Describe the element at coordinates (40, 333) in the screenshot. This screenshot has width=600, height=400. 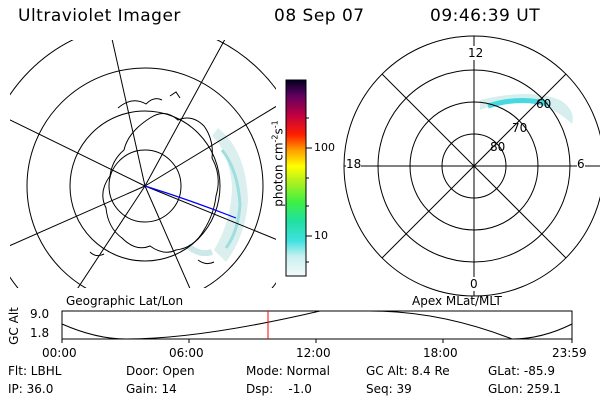
I see `altitude-ytick-min: 1.8` at that location.